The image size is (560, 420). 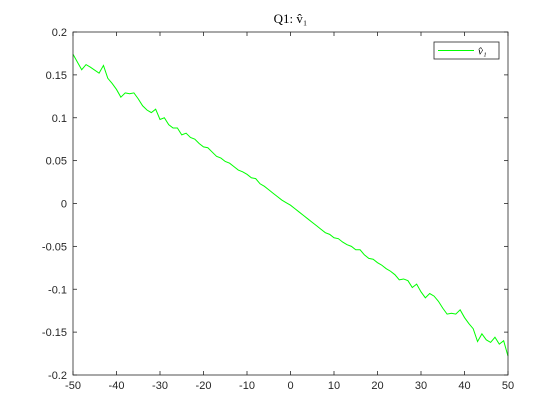 What do you see at coordinates (54, 247) in the screenshot?
I see `y-tick-label: -0.05` at bounding box center [54, 247].